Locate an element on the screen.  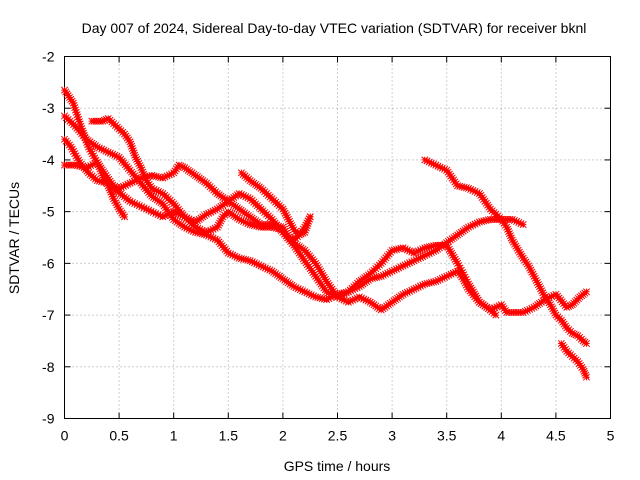
y-tick-label: -5 is located at coordinates (48, 212).